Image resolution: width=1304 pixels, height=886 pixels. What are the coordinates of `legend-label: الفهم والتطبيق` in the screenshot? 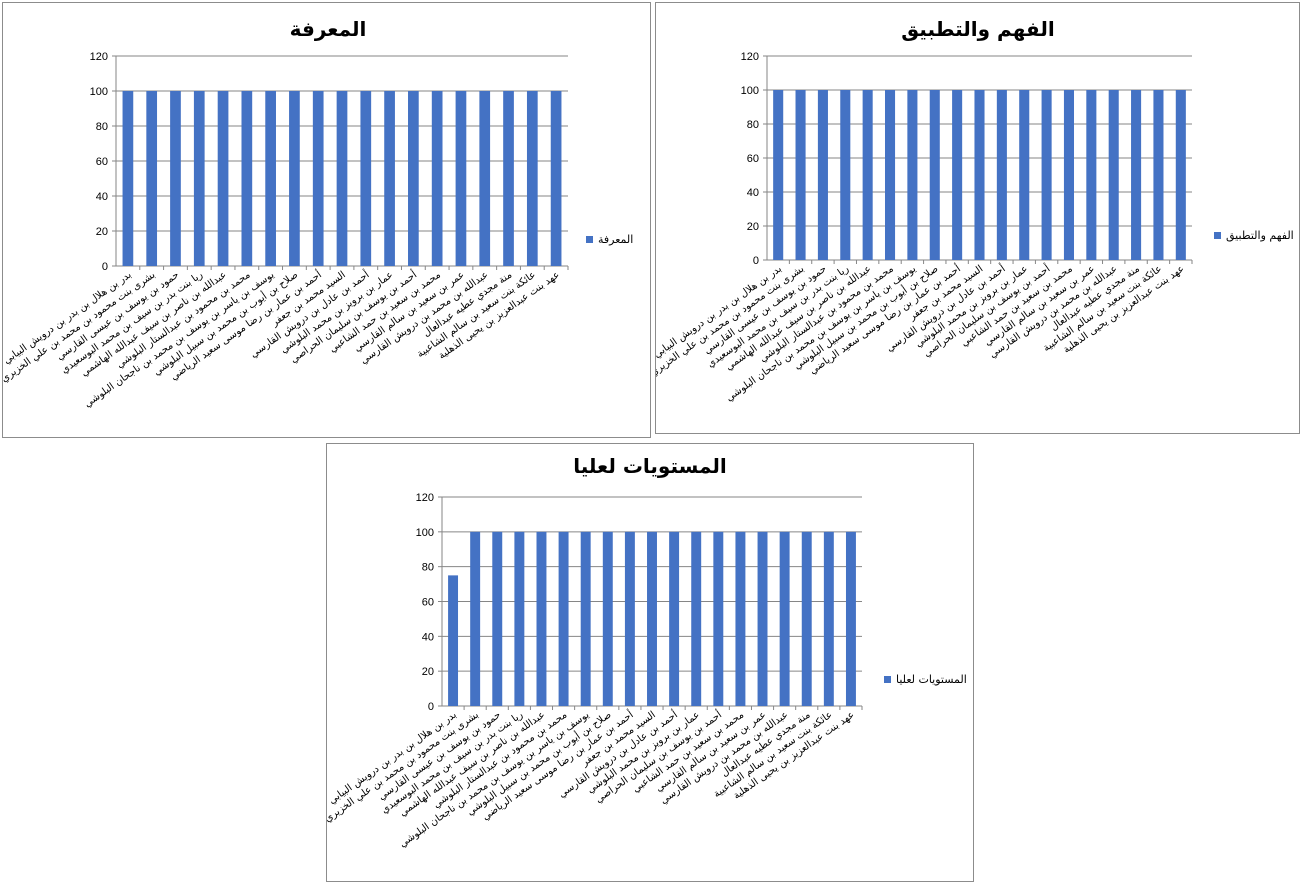 It's located at (1260, 236).